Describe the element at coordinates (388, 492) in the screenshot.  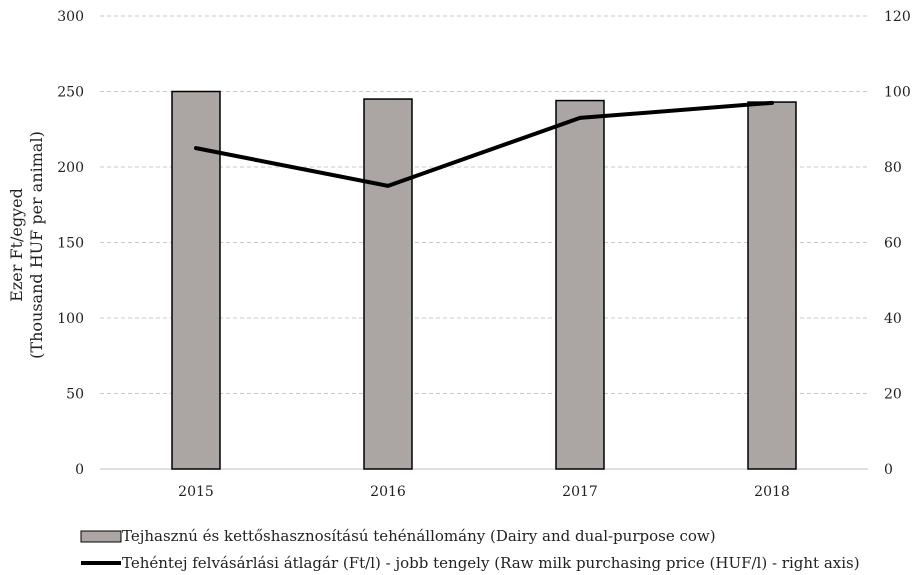
I see `x-tick-label: 2016` at that location.